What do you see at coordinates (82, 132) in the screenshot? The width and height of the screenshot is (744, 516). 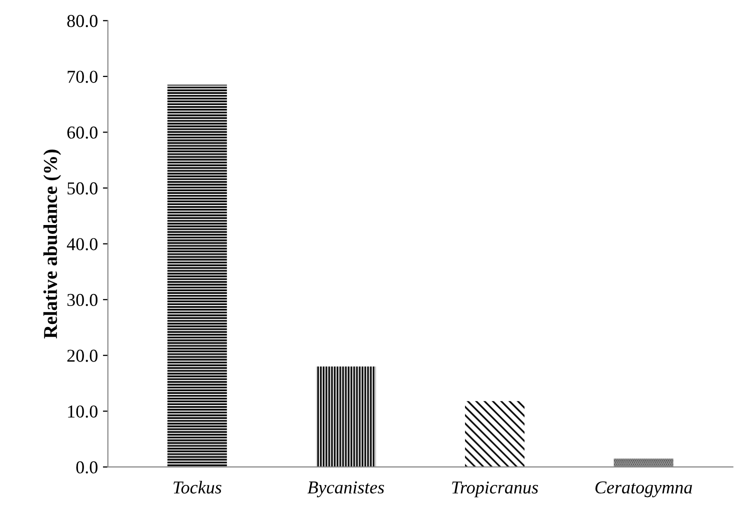 I see `y-tick-label: 60.0` at bounding box center [82, 132].